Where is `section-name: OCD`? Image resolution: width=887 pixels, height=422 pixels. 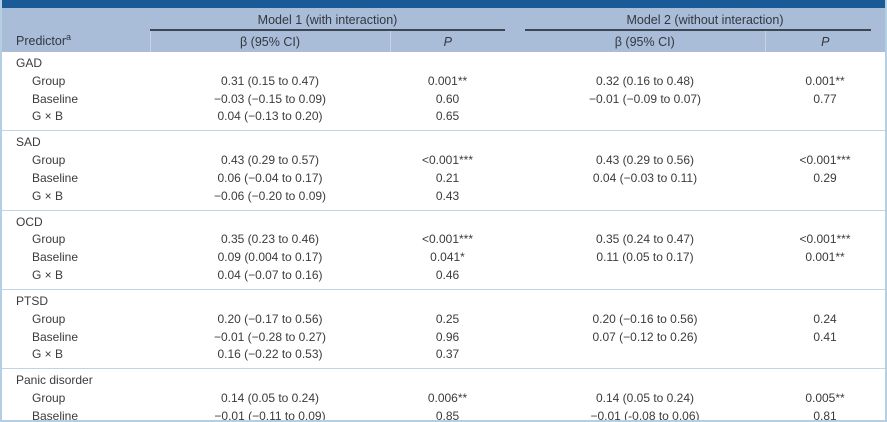 section-name: OCD is located at coordinates (29, 221).